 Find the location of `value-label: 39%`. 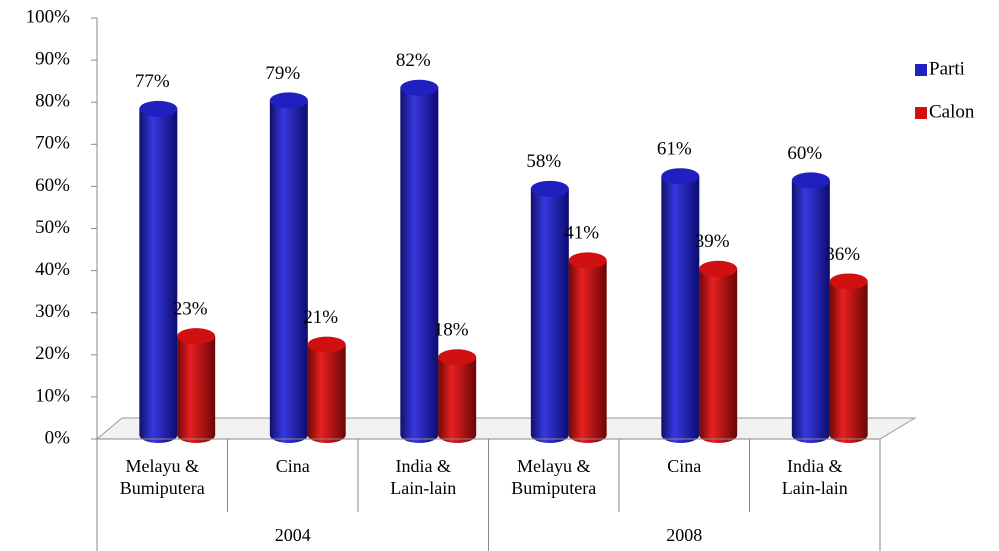

value-label: 39% is located at coordinates (712, 241).